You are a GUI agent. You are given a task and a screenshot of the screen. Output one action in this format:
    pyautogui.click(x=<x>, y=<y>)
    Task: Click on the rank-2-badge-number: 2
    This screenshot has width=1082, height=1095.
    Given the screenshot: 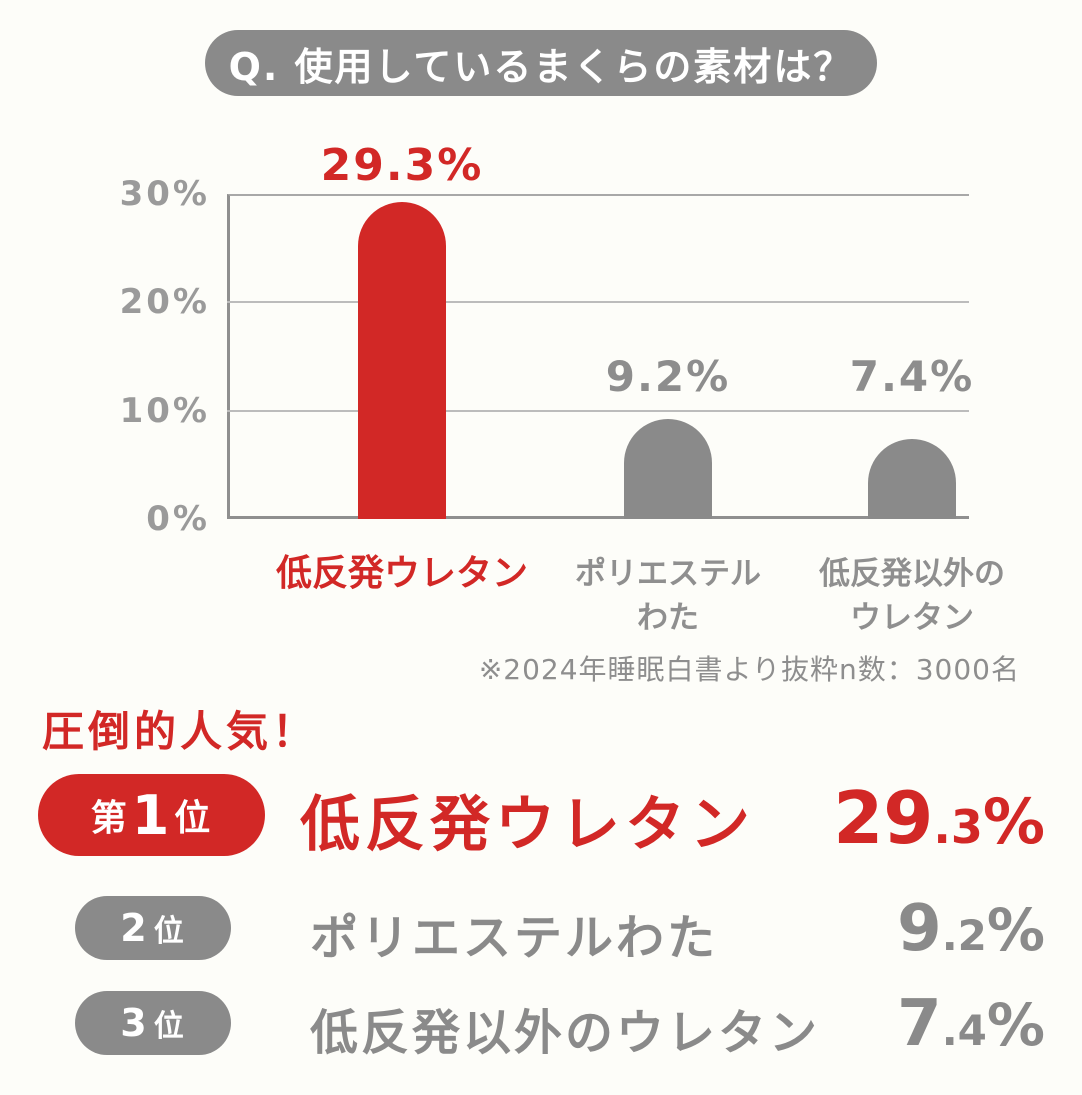 What is the action you would take?
    pyautogui.click(x=134, y=928)
    